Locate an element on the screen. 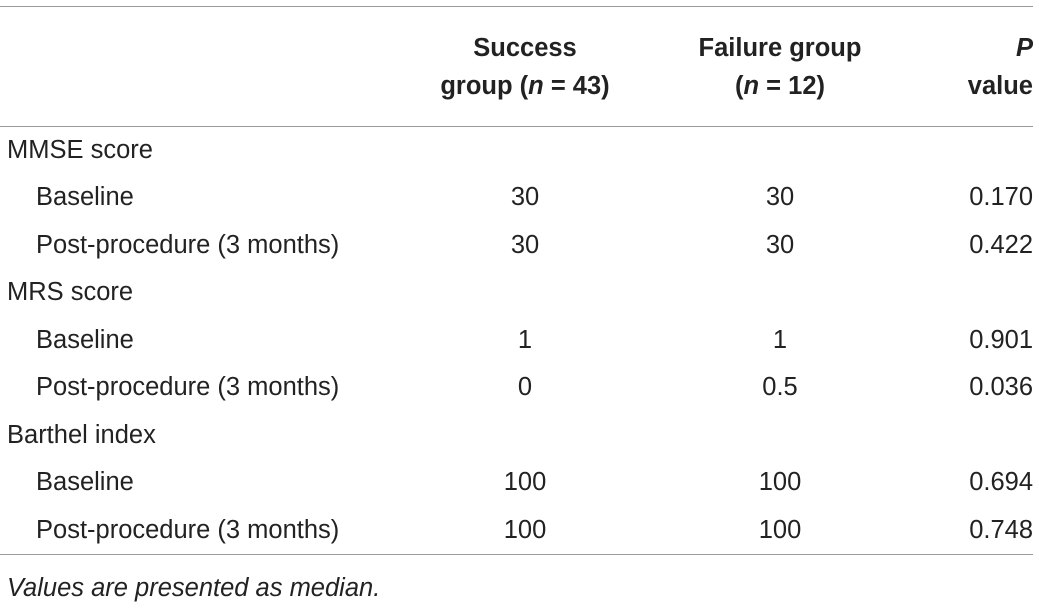 The image size is (1039, 614). table-row: Post-procedure (3 months) 100 100 0.748 is located at coordinates (516, 530).